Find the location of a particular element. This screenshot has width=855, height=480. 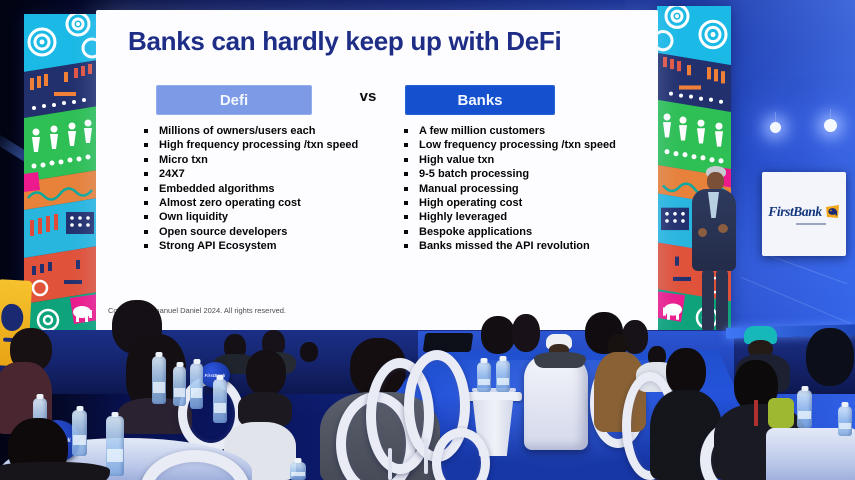

side-table-top is located at coordinates (493, 396).